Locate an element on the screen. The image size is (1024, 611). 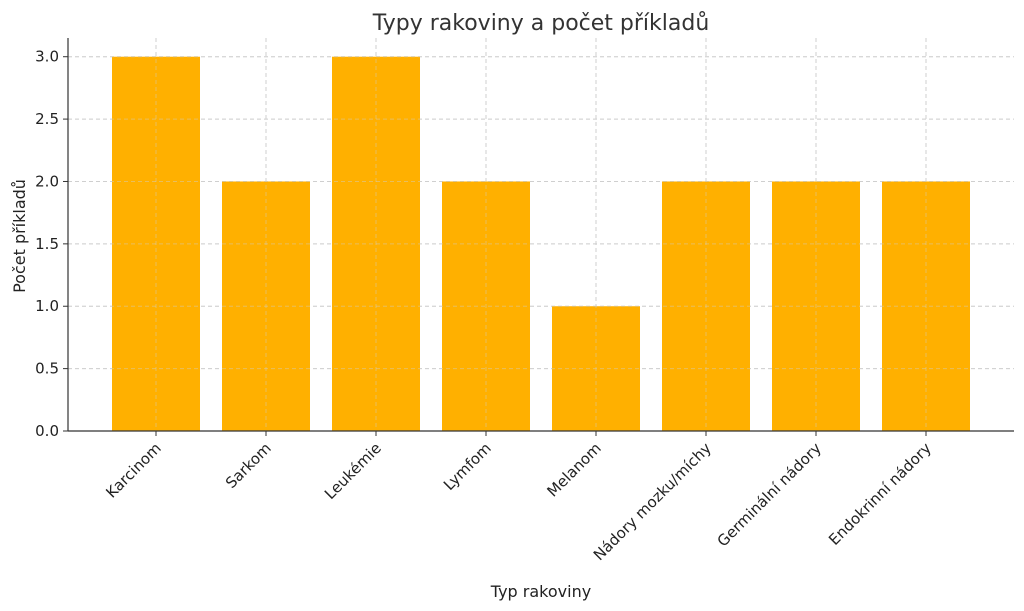
chart-title: Typy rakoviny a počet příkladů is located at coordinates (541, 23).